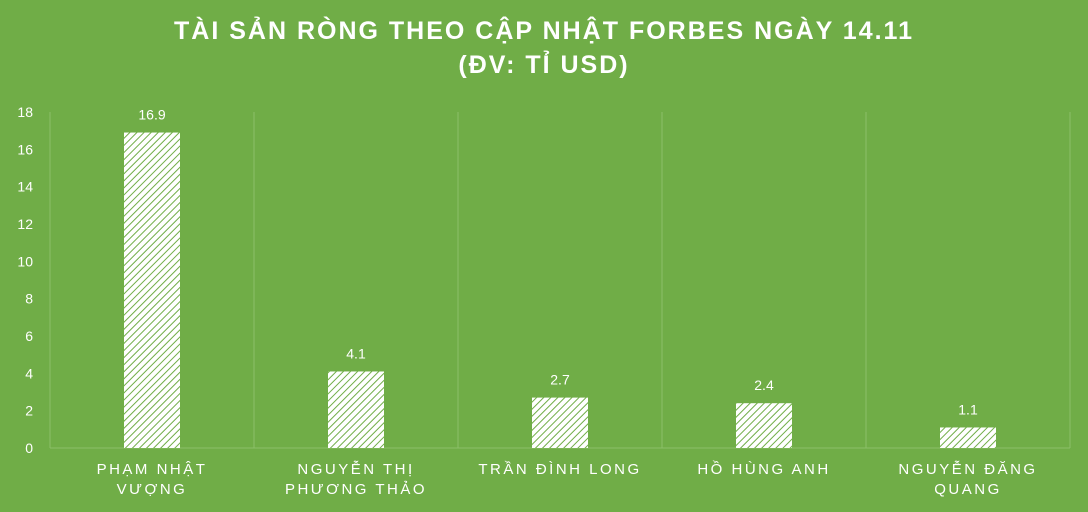 The height and width of the screenshot is (512, 1088). Describe the element at coordinates (559, 469) in the screenshot. I see `x-tick-label: TRẦN ĐÌNH LONG` at that location.